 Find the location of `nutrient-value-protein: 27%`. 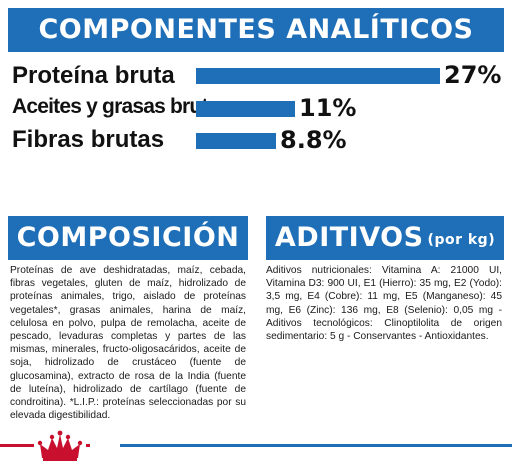

nutrient-value-protein: 27% is located at coordinates (473, 75).